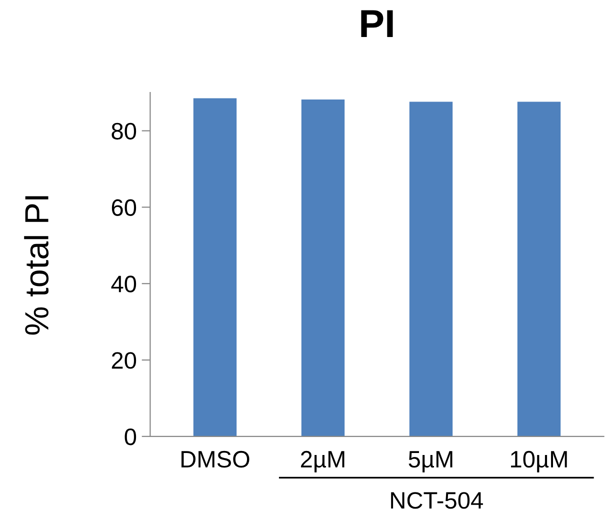 The width and height of the screenshot is (613, 529). Describe the element at coordinates (437, 500) in the screenshot. I see `text: NCT-504` at that location.